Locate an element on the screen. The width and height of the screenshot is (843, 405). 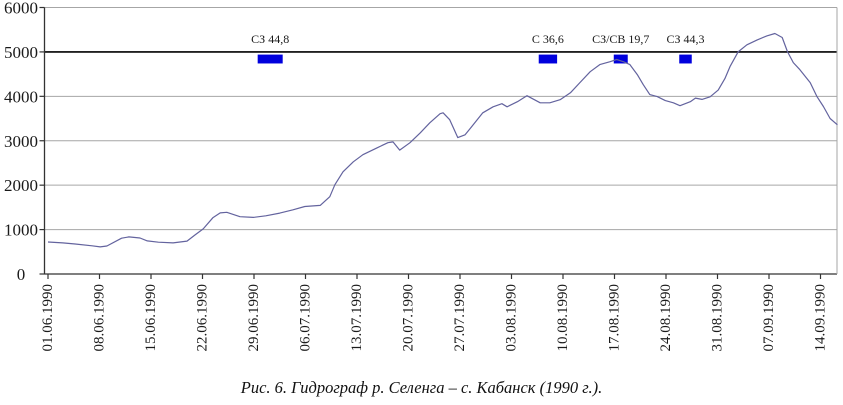
x-tick-label: 06.07.1990 is located at coordinates (306, 318).